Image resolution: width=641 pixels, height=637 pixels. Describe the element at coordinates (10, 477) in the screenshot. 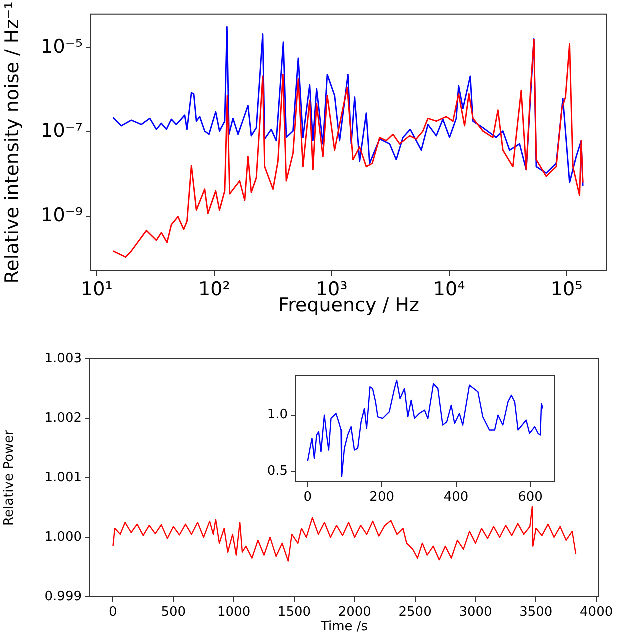

I see `y-axis-title: Relative Power` at that location.